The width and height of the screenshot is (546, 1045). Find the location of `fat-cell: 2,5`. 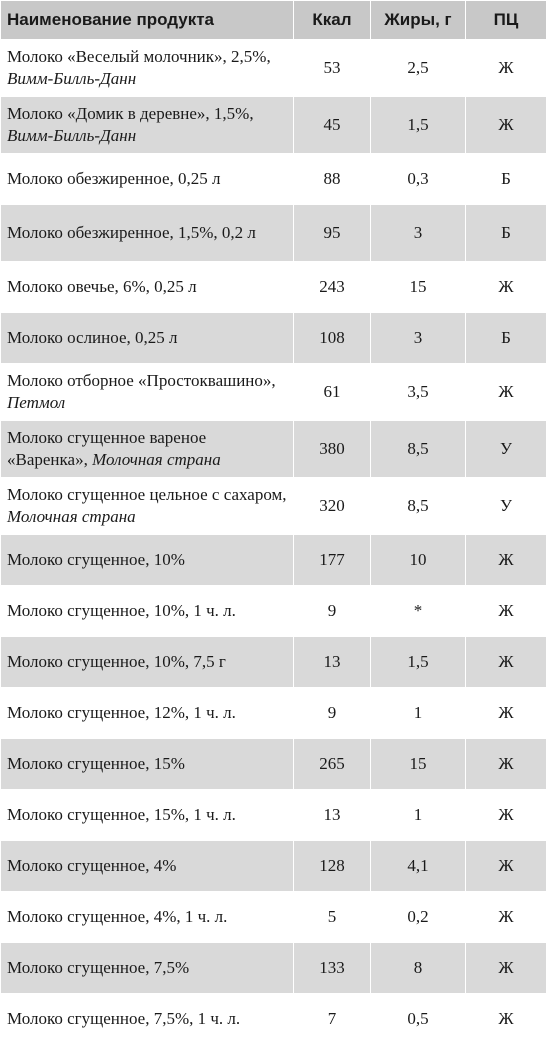

fat-cell: 2,5 is located at coordinates (418, 68).